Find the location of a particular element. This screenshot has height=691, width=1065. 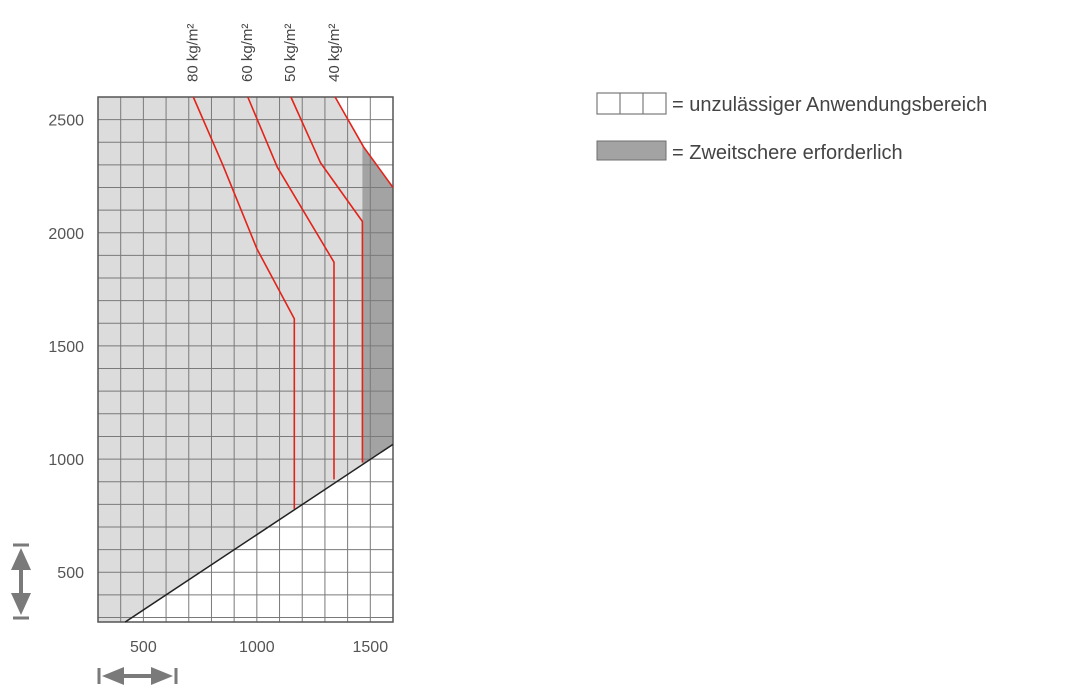

x-tick-labels: 500 1000 1500 is located at coordinates (259, 647).